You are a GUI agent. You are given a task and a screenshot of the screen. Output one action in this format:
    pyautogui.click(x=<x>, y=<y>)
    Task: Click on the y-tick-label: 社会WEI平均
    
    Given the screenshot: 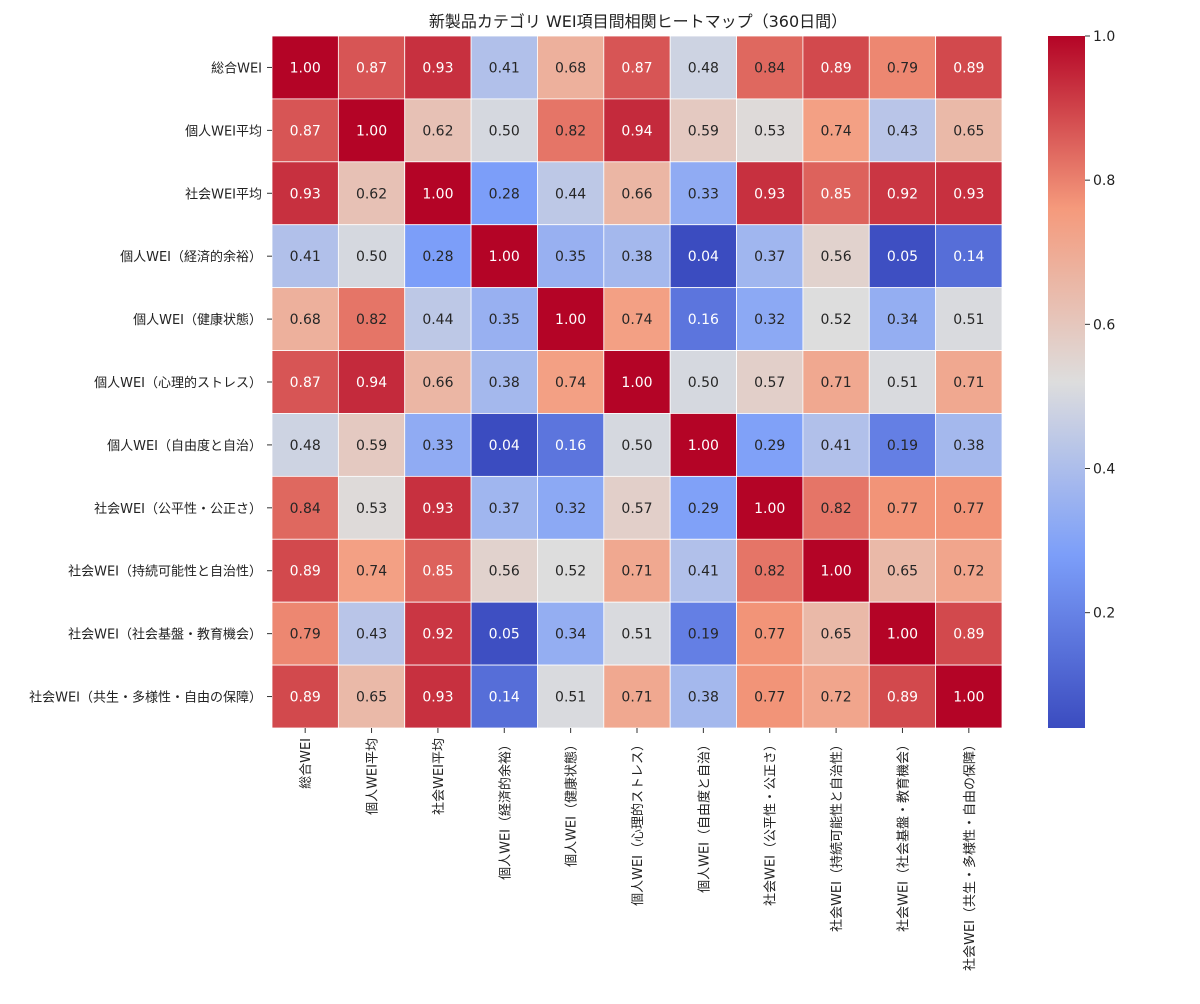 What is the action you would take?
    pyautogui.click(x=223, y=194)
    